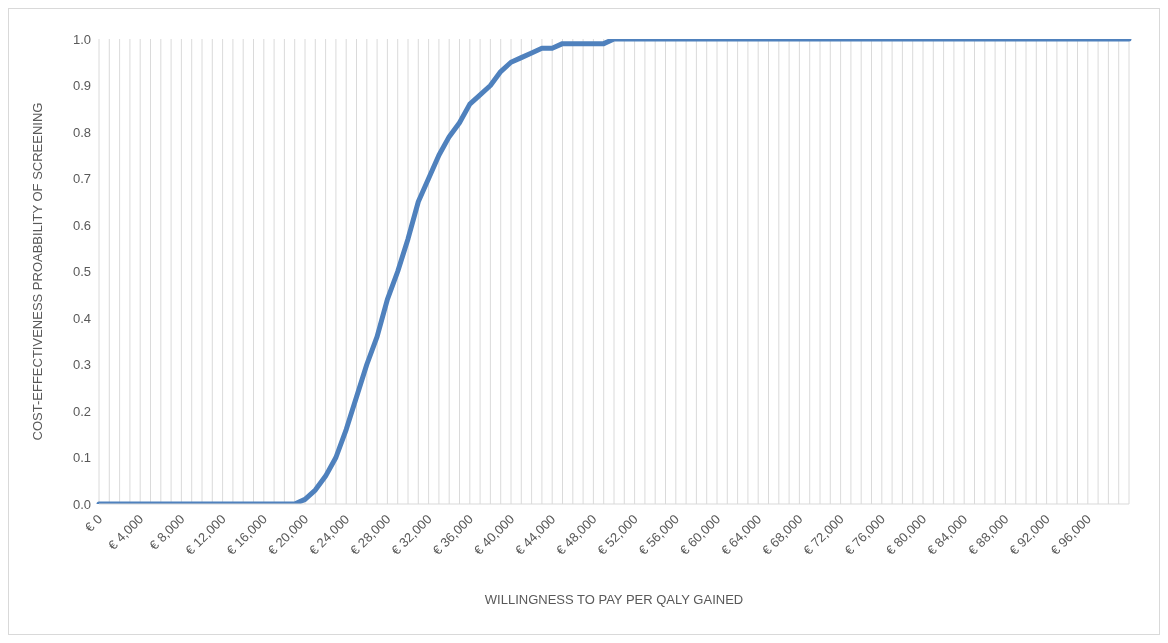 The height and width of the screenshot is (643, 1168). I want to click on y-axis-title: COST-EFFECTIVENESS PROABBILITY OF SCREENING, so click(37, 271).